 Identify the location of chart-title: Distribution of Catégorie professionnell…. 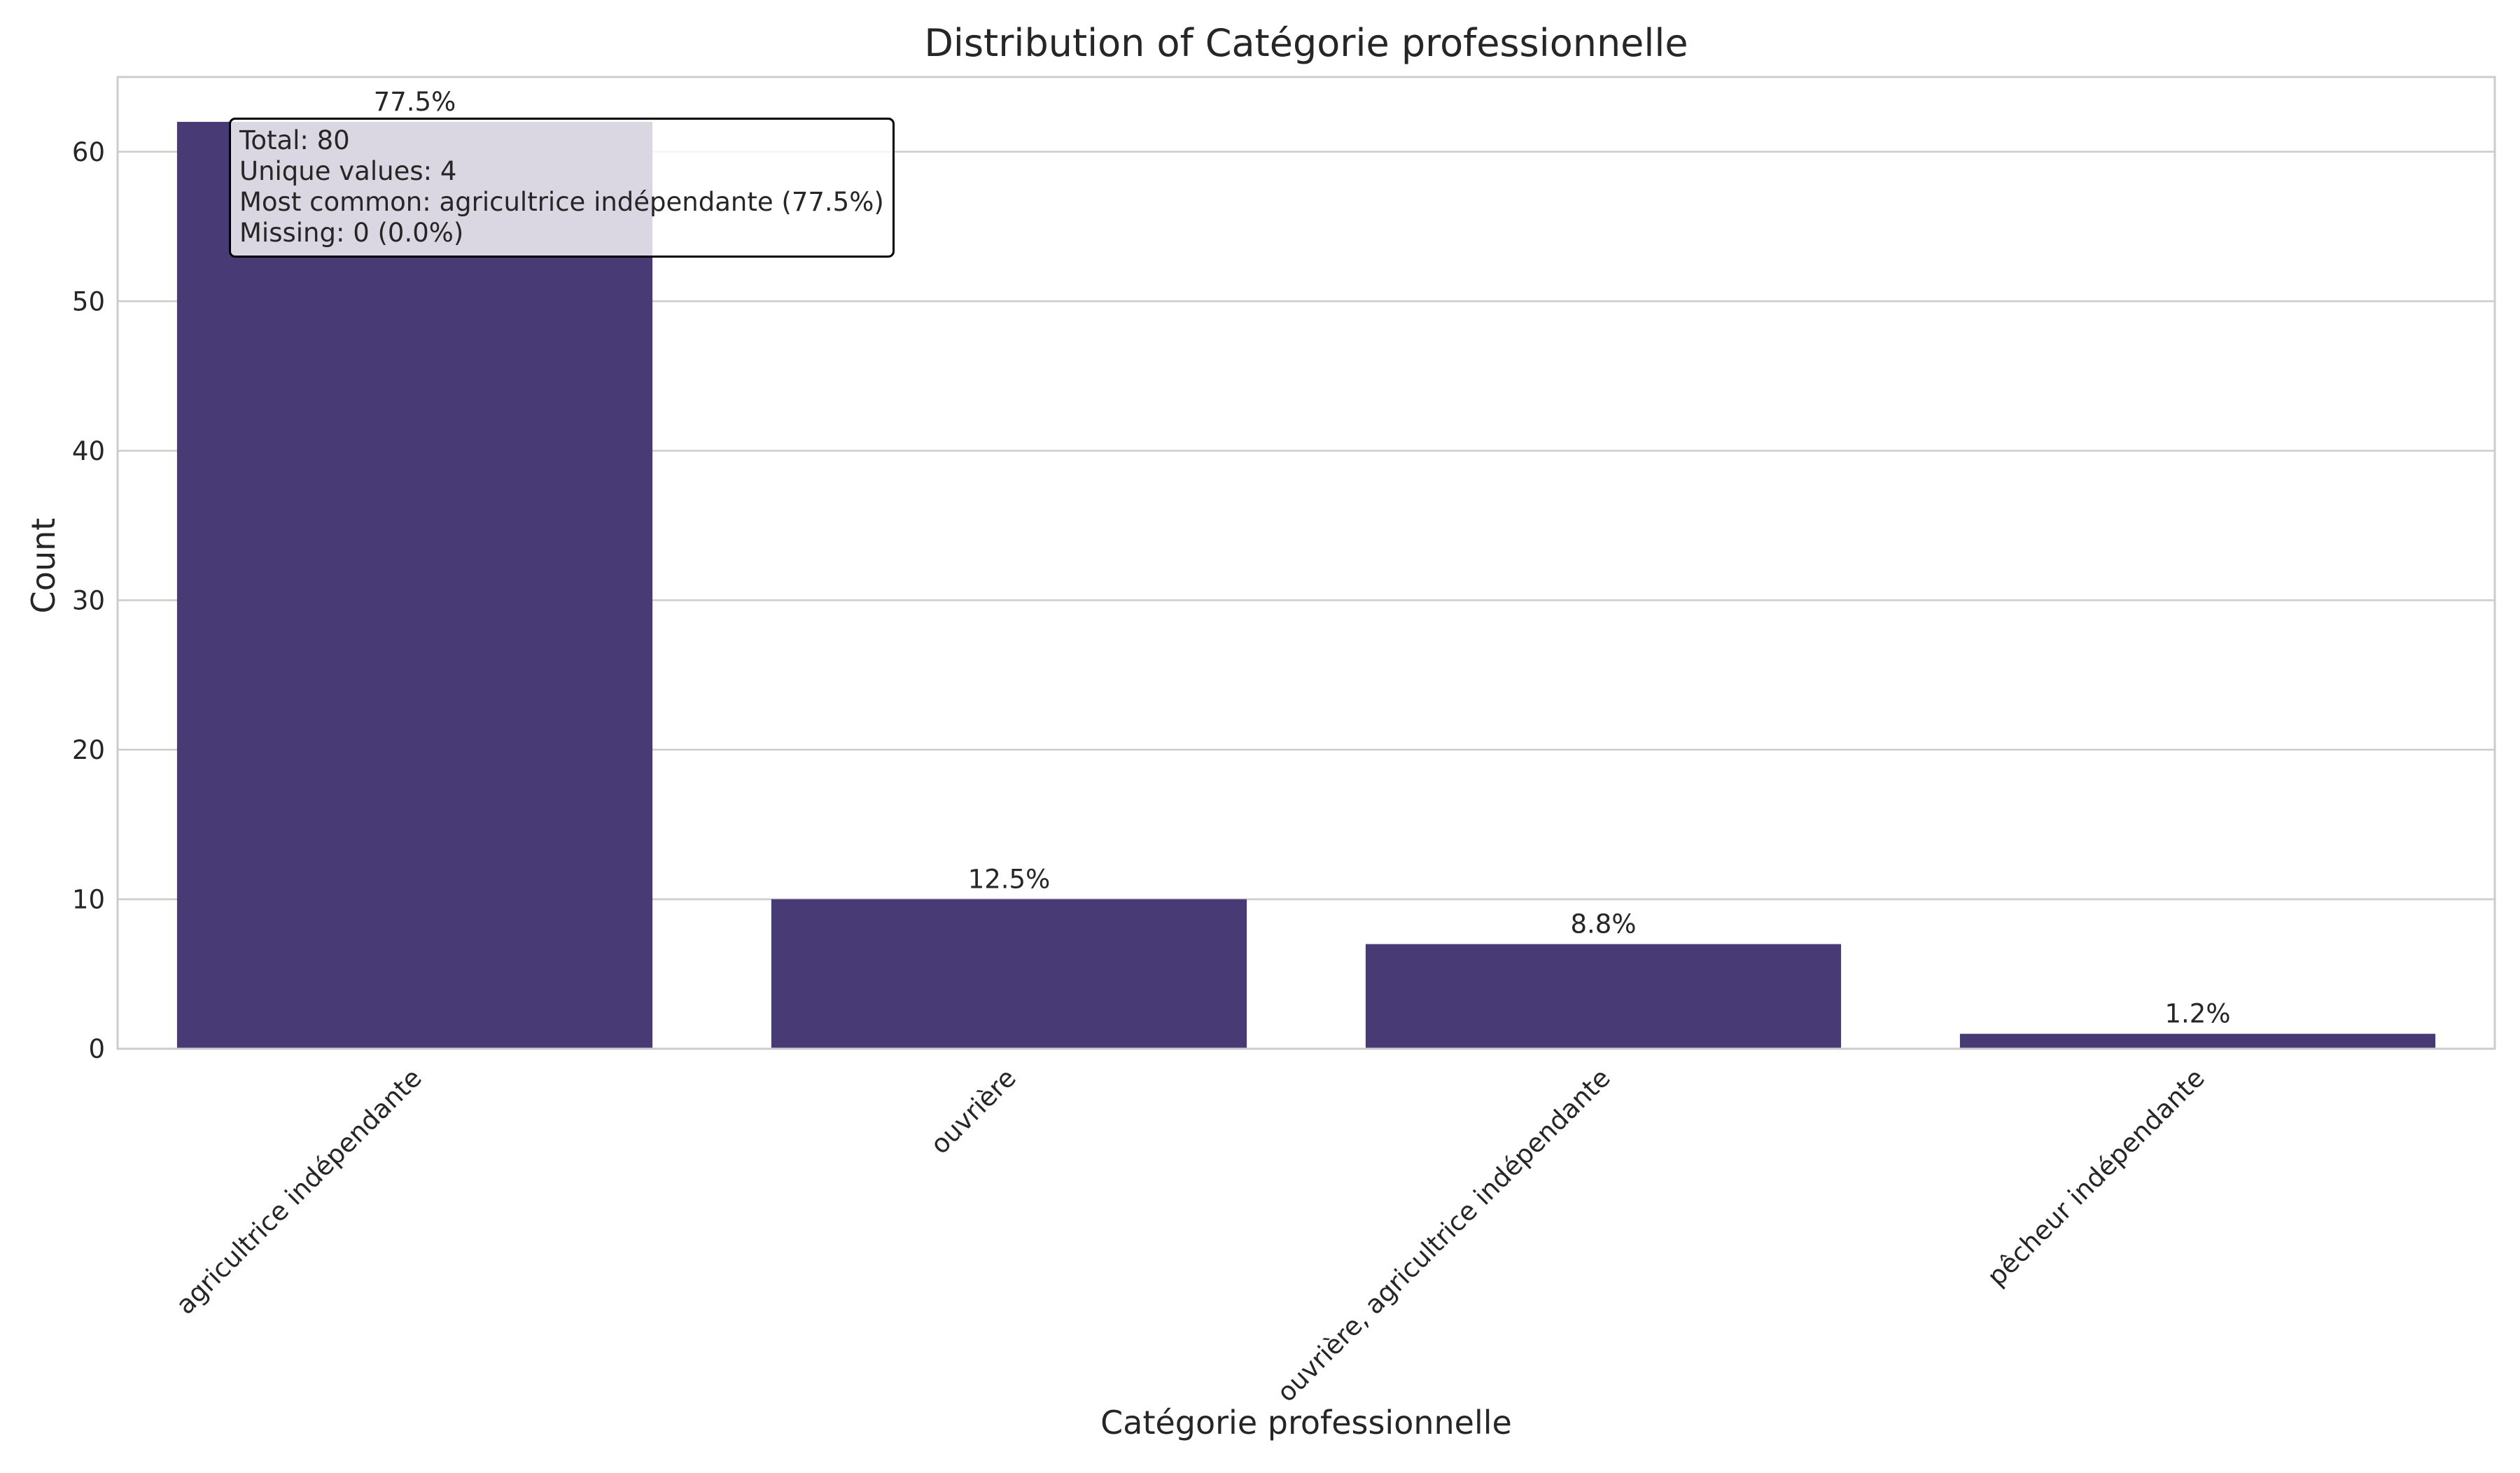
(1306, 43).